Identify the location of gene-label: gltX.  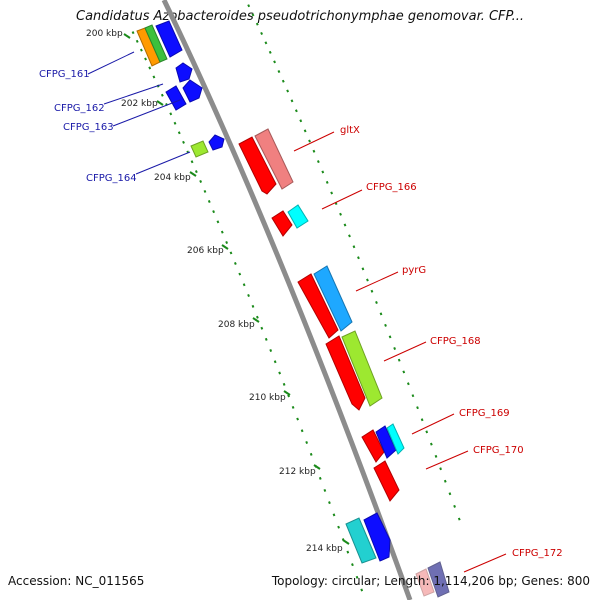
(350, 130).